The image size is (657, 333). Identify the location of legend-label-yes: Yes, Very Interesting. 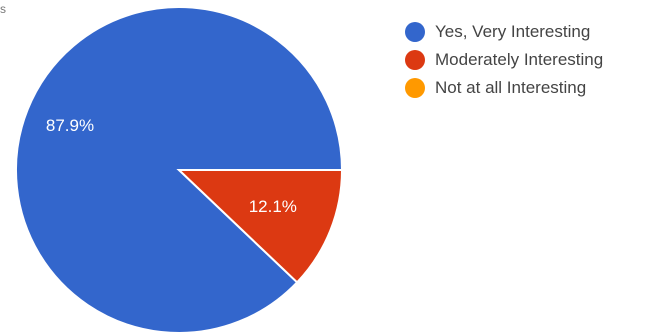
(513, 31).